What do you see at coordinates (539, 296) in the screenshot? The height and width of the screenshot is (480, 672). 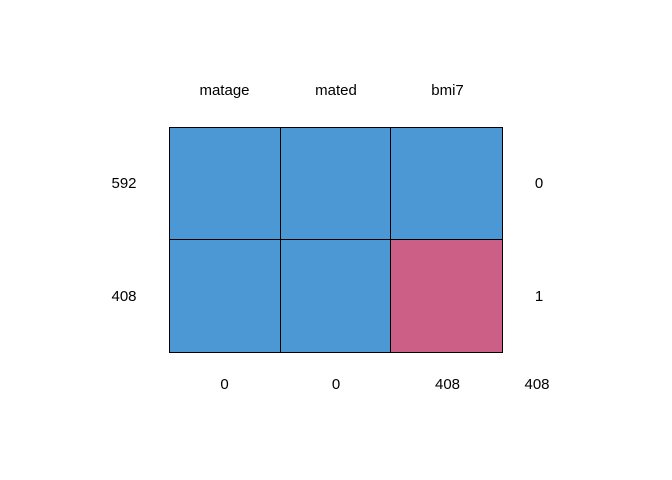 I see `row-missing-label-pattern2: 1` at bounding box center [539, 296].